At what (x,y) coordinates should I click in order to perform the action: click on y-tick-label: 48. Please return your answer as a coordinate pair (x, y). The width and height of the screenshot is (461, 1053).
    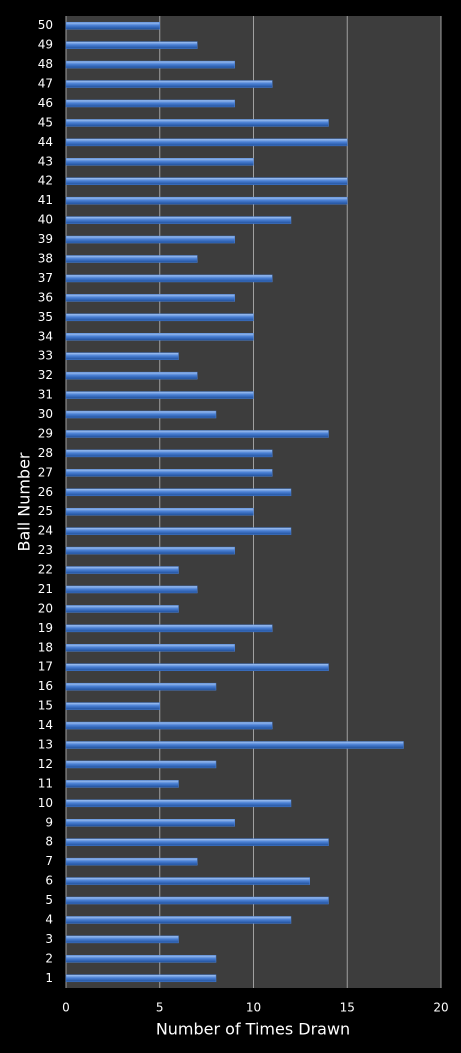
    Looking at the image, I should click on (45, 64).